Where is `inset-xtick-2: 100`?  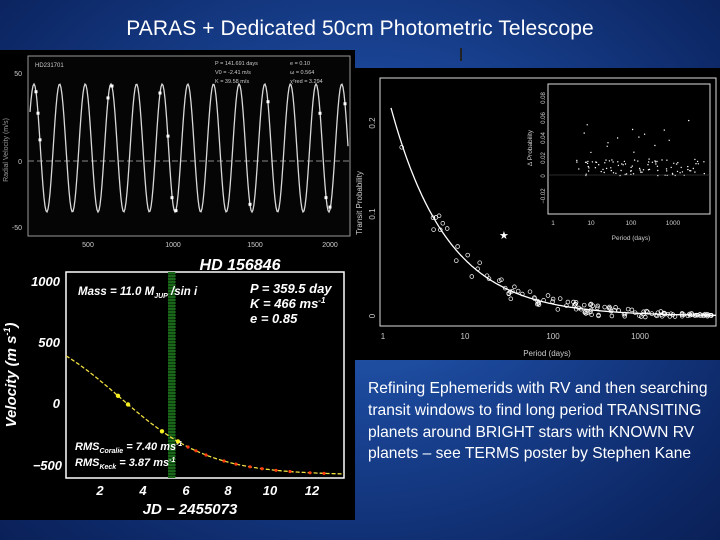
inset-xtick-2: 100 is located at coordinates (631, 223).